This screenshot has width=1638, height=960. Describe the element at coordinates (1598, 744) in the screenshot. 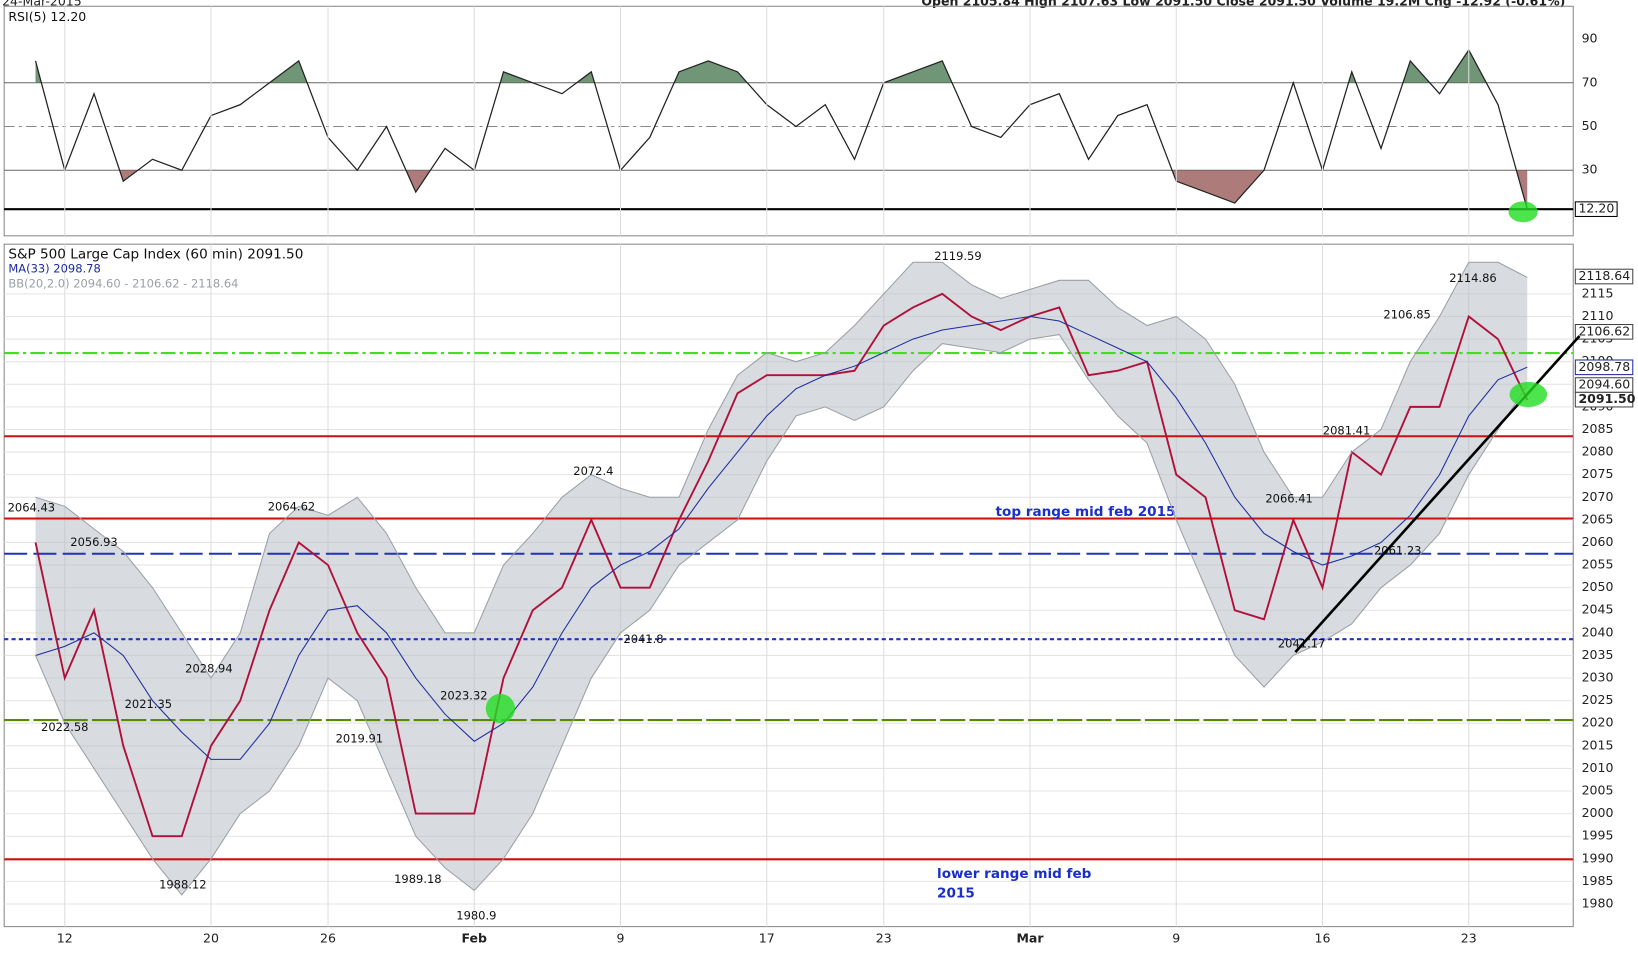

I see `y-tick-label: 2015` at that location.